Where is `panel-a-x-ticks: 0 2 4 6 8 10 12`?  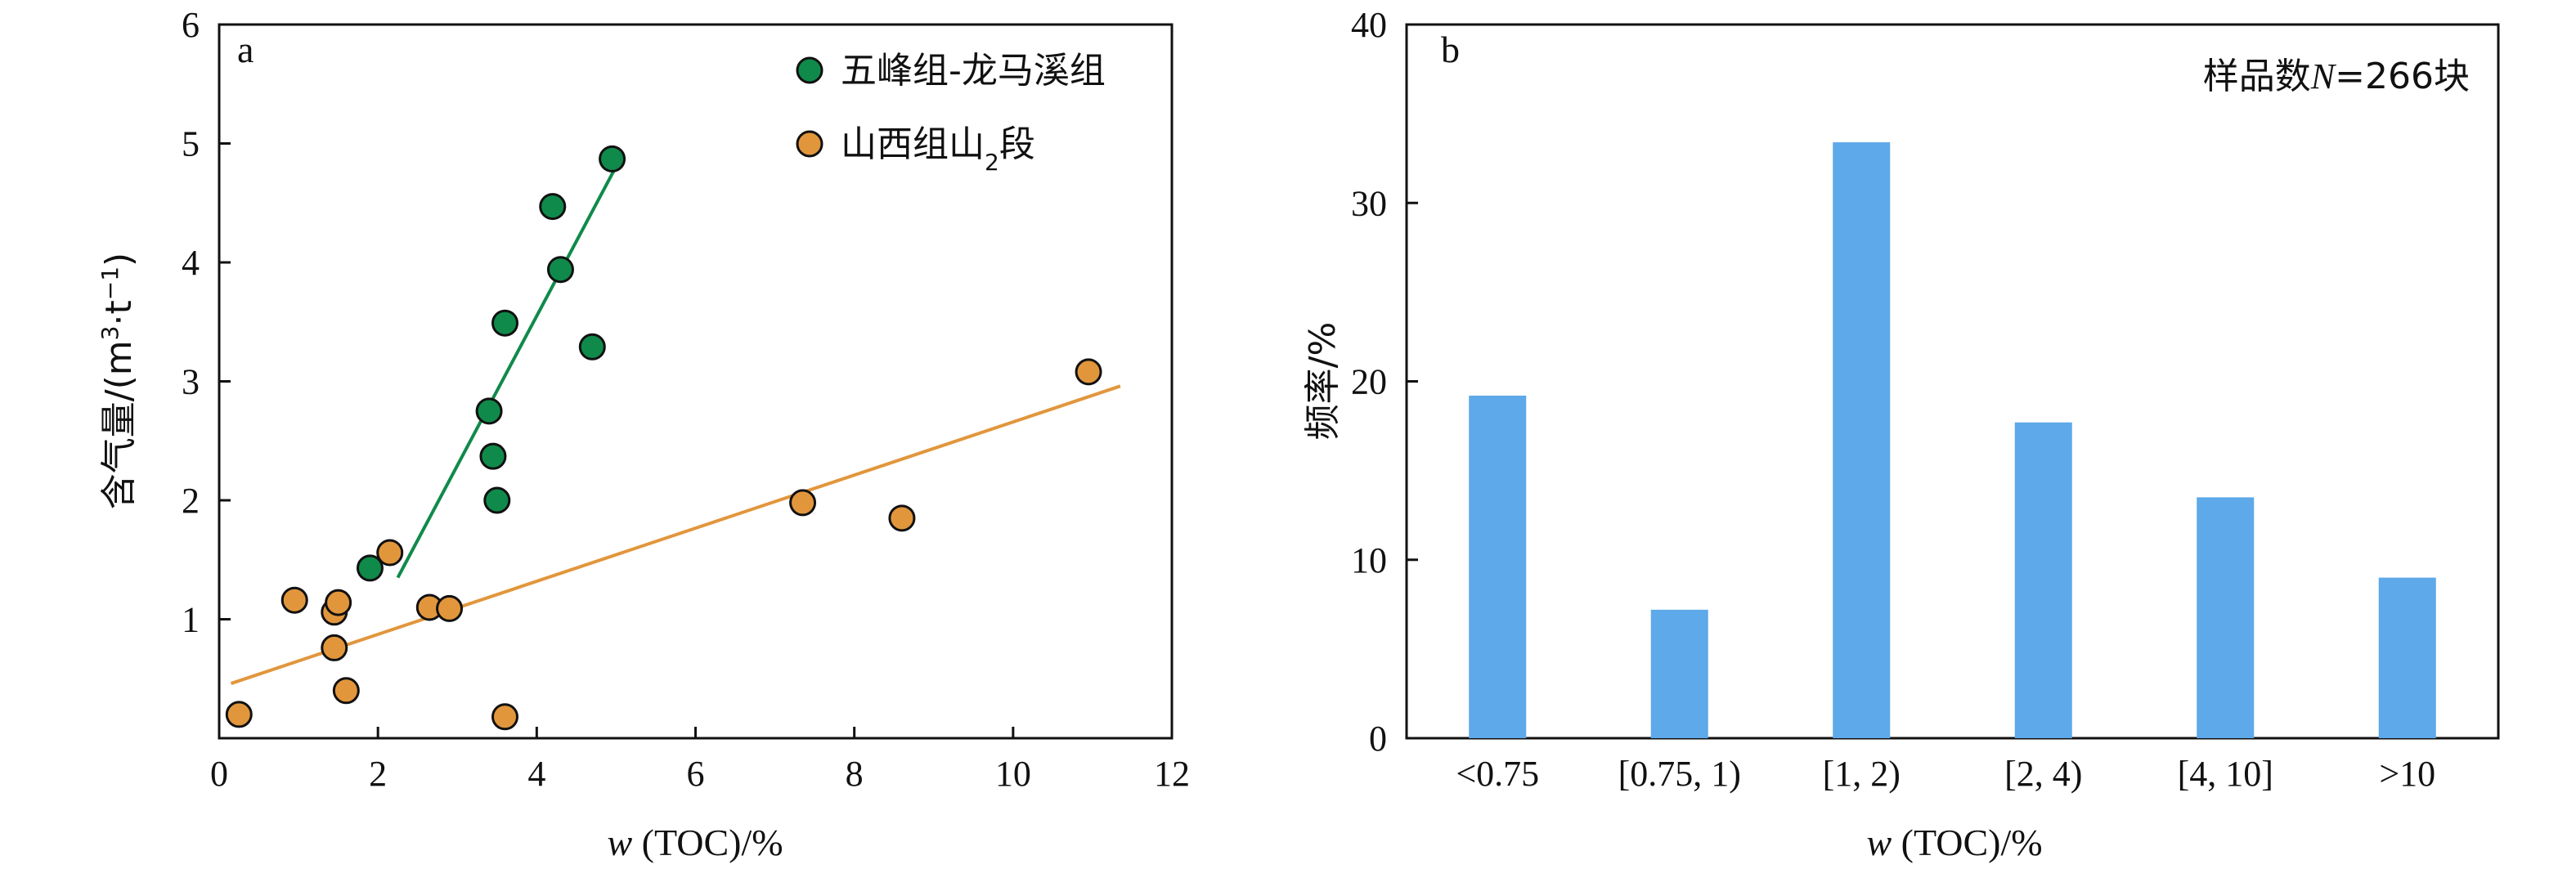 panel-a-x-ticks: 0 2 4 6 8 10 12 is located at coordinates (700, 760).